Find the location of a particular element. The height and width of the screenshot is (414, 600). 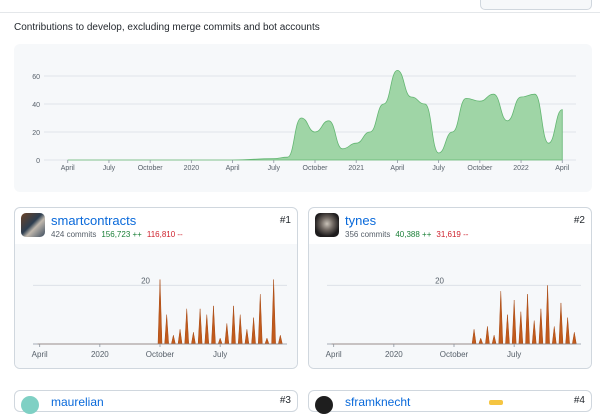

contributor-rank: #1 is located at coordinates (285, 220).